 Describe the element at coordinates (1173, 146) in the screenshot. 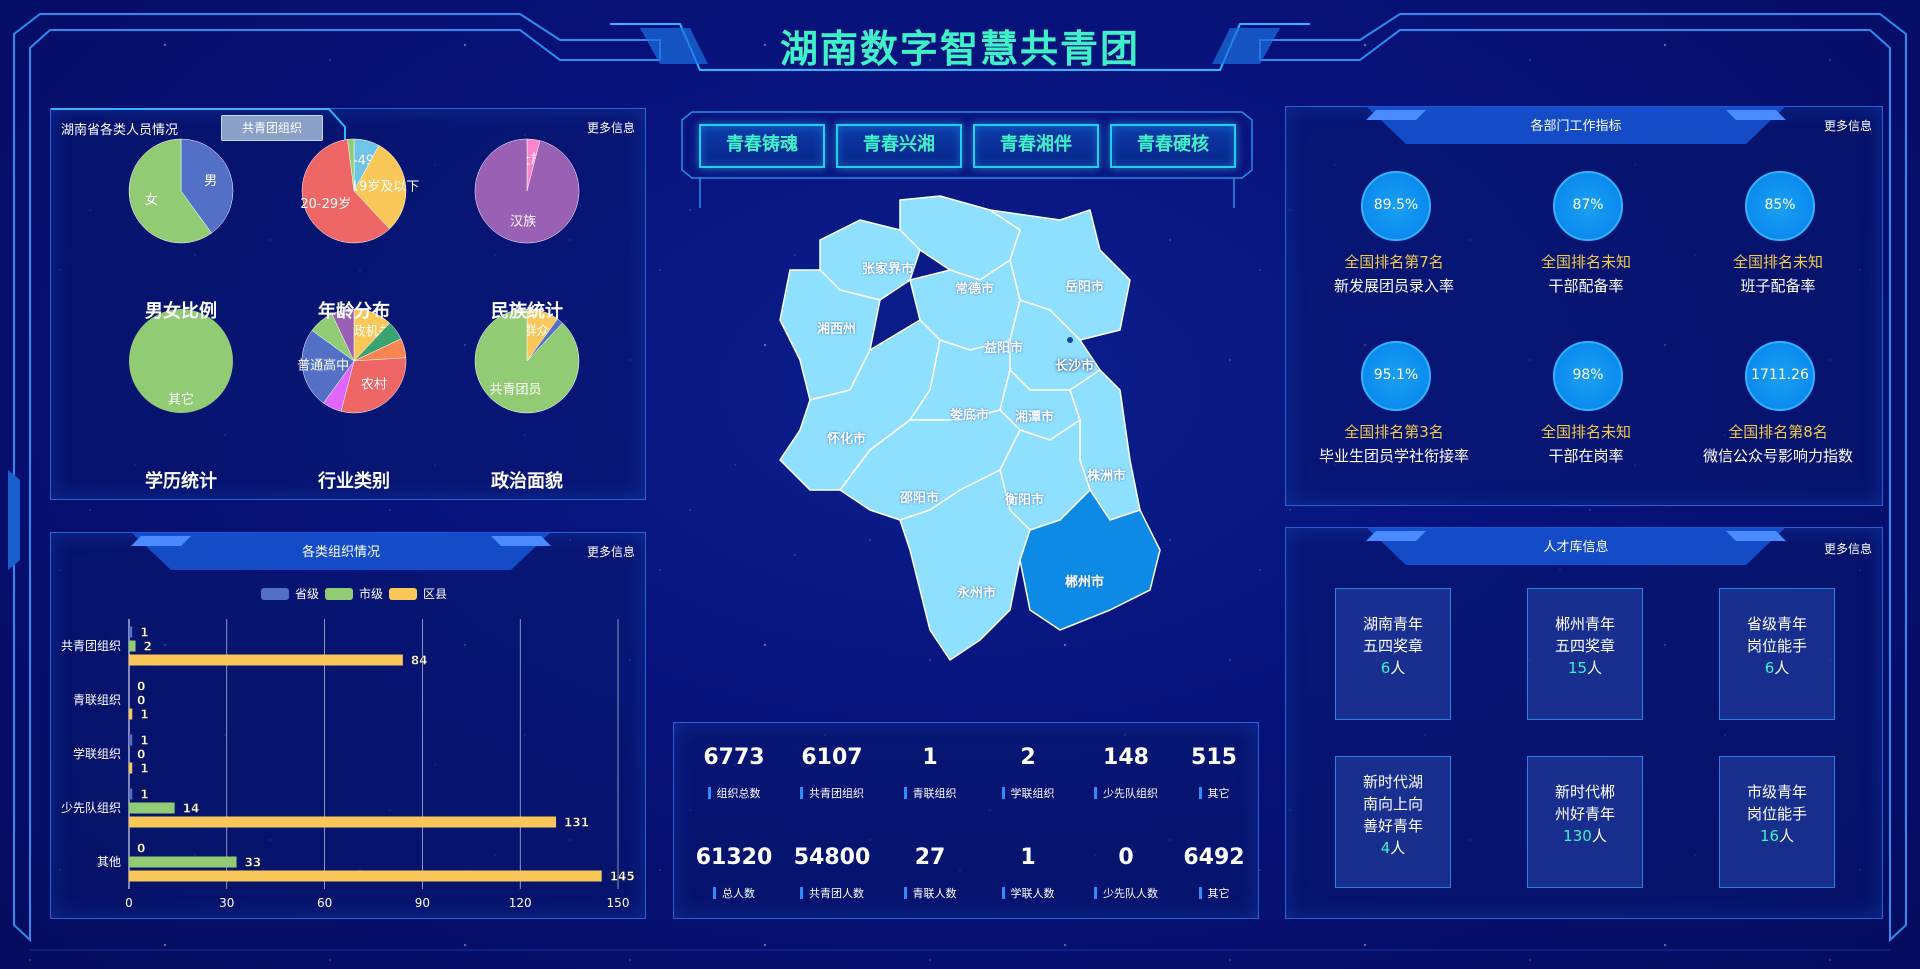

I see `nav-tab-qingchun-yinghe: 青春硬核` at that location.